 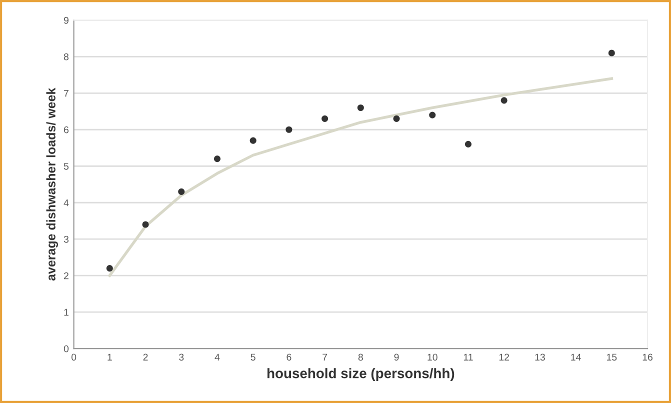 I want to click on x-tick-label: 3, so click(x=181, y=357).